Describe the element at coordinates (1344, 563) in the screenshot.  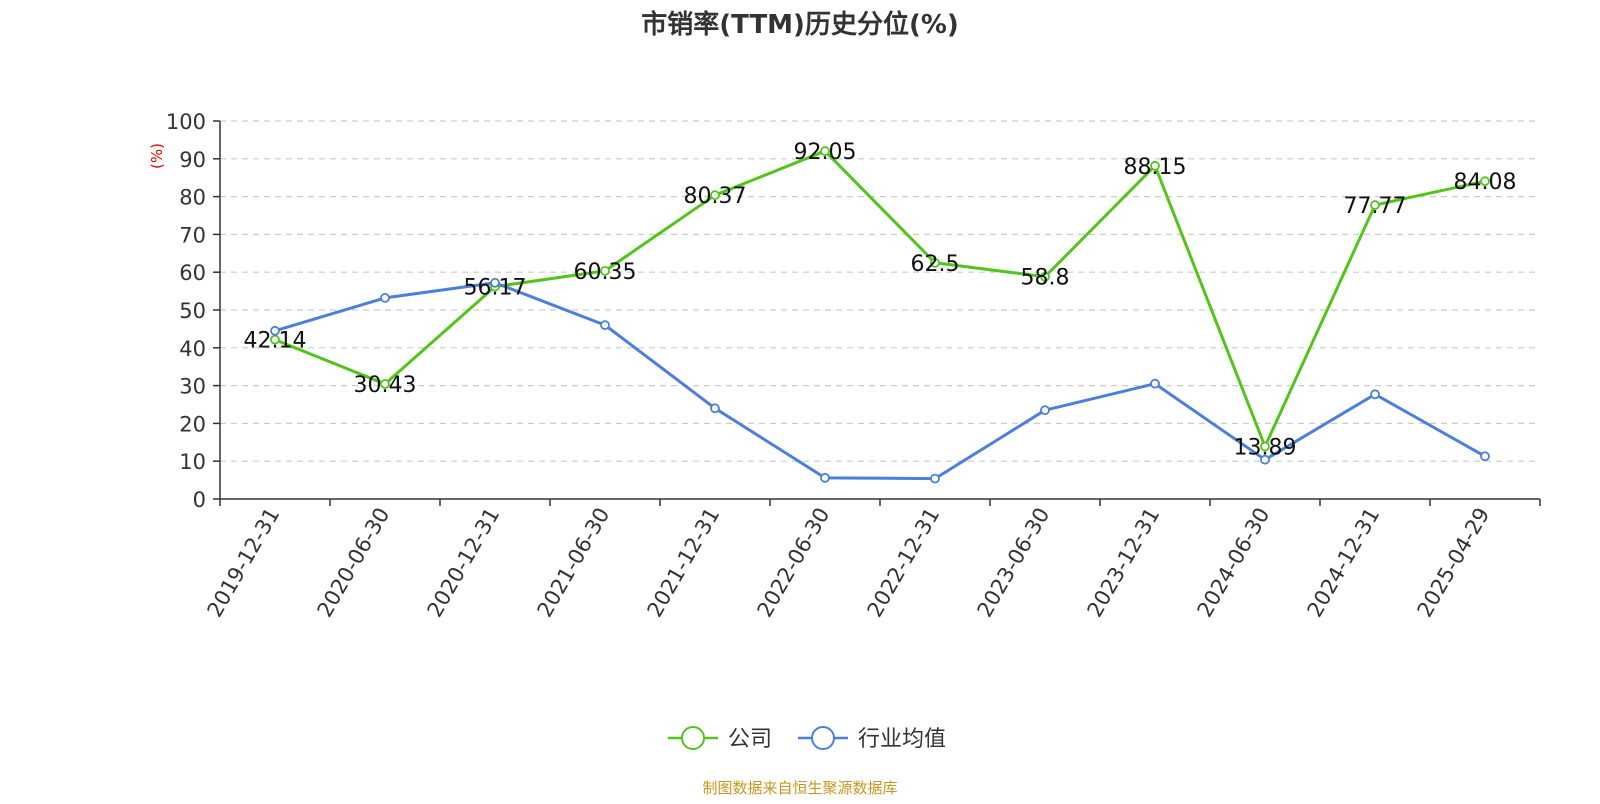
I see `x-tick-label: 2024-12-31` at that location.